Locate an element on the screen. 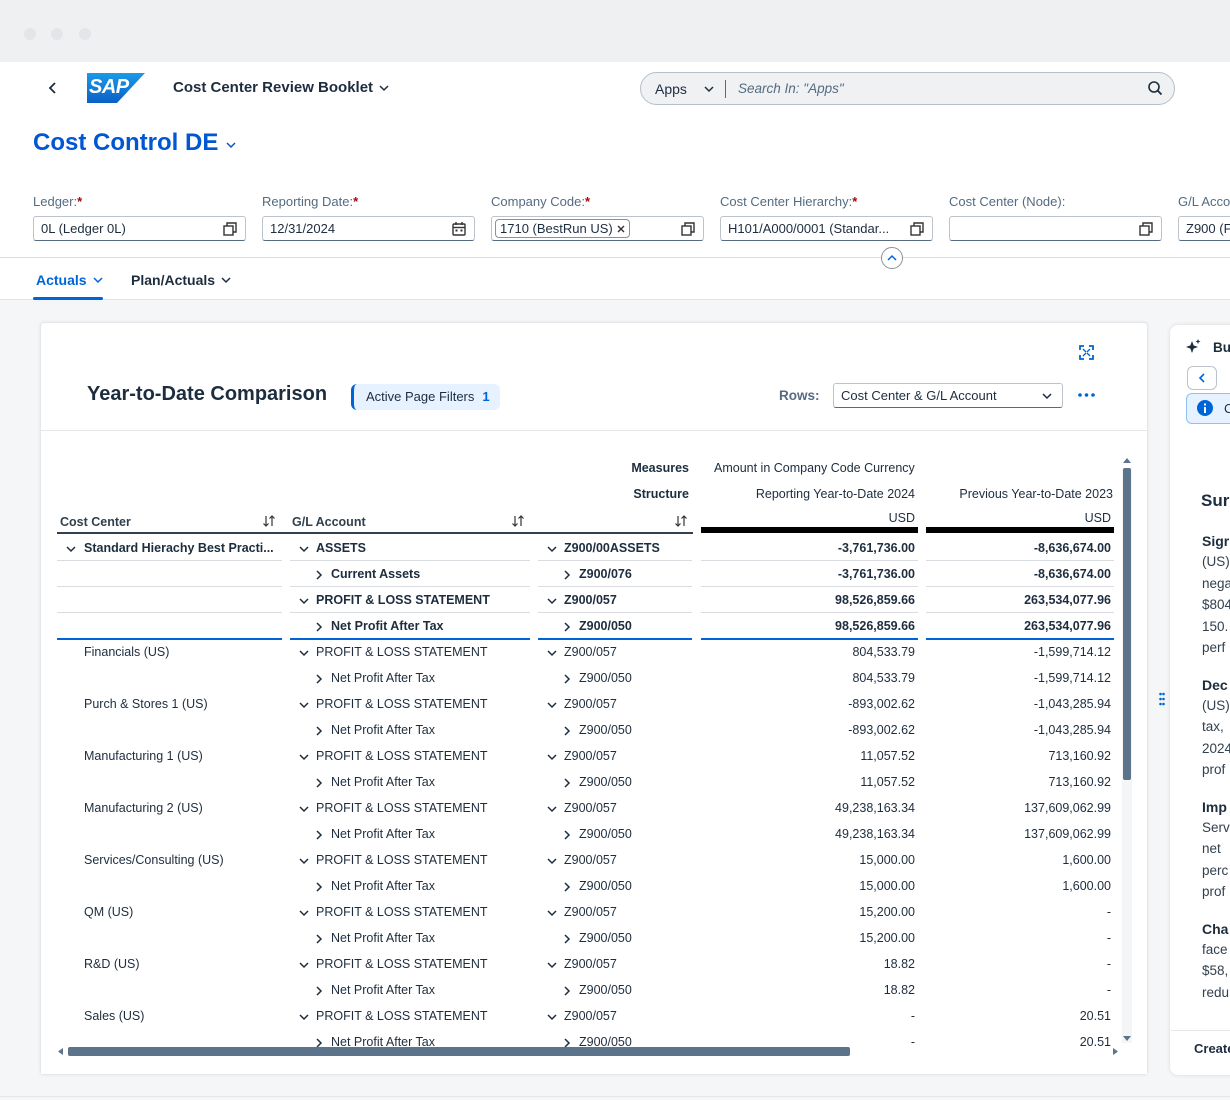  h-scroll-right is located at coordinates (1115, 1051).